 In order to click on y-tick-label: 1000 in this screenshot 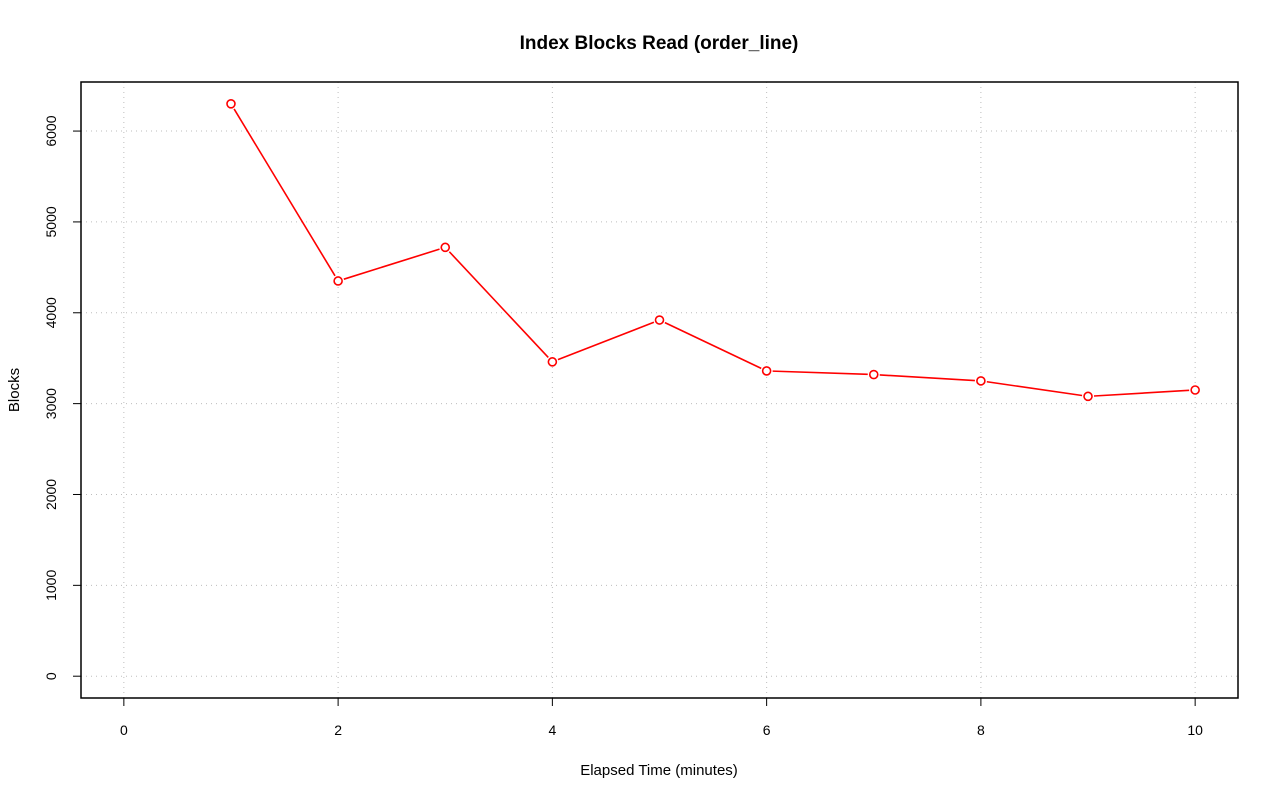, I will do `click(51, 585)`.